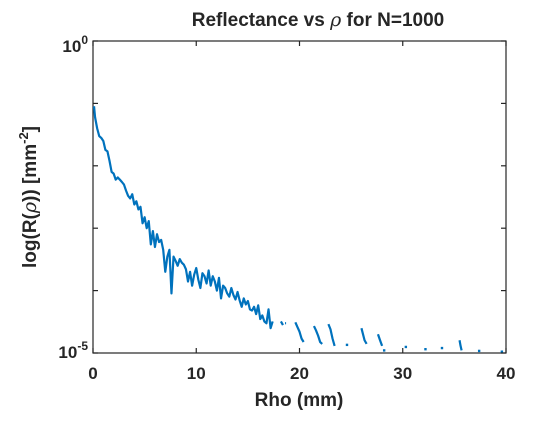 This screenshot has width=560, height=425. I want to click on x-tick-label: 30, so click(402, 373).